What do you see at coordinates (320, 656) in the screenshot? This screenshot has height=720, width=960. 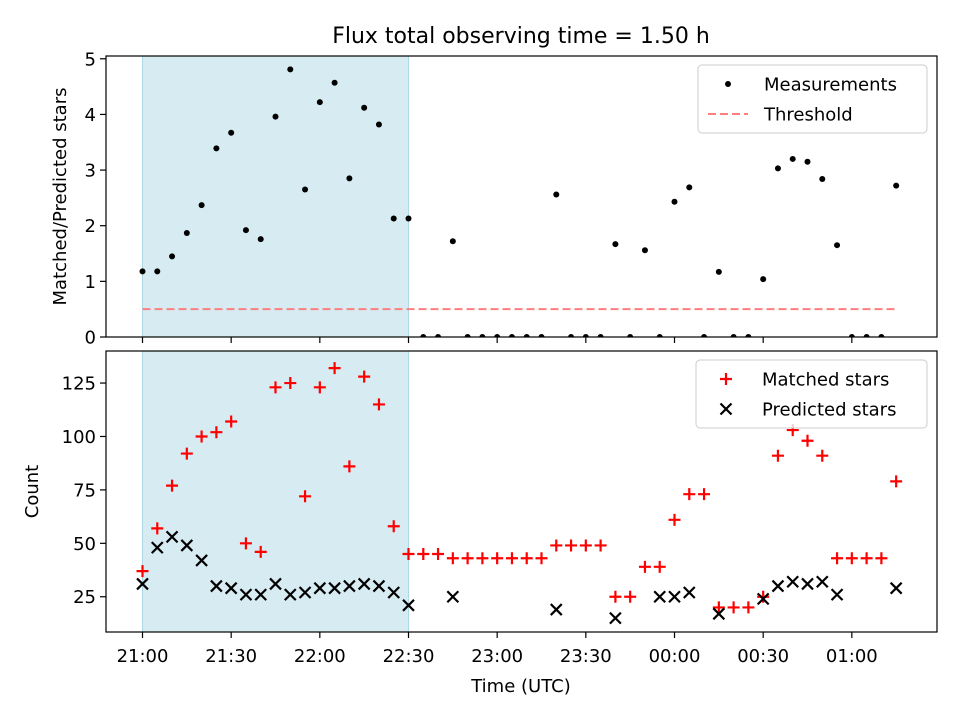 I see `x-tick-label: 22:00` at bounding box center [320, 656].